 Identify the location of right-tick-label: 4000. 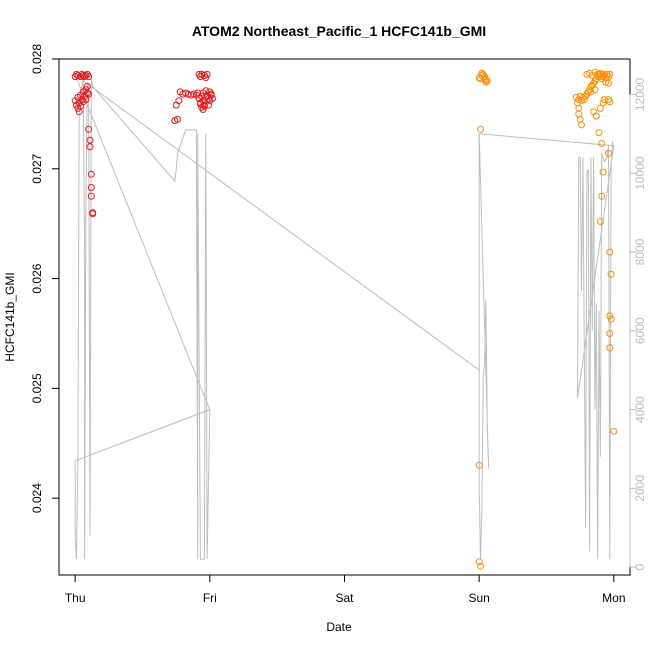
(640, 409).